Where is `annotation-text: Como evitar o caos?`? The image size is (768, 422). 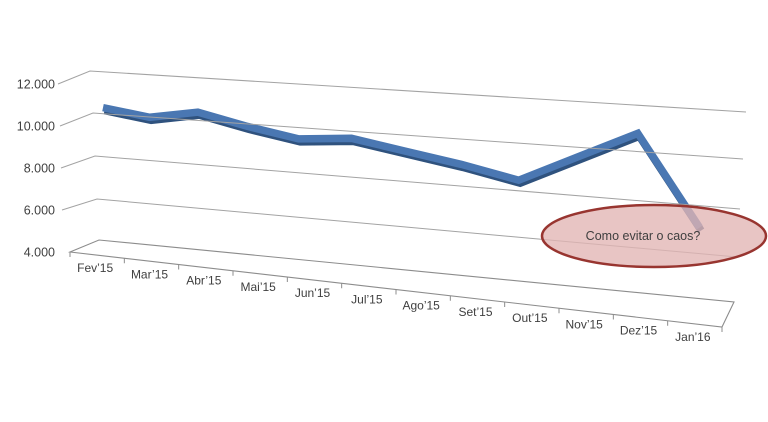 annotation-text: Como evitar o caos? is located at coordinates (643, 236).